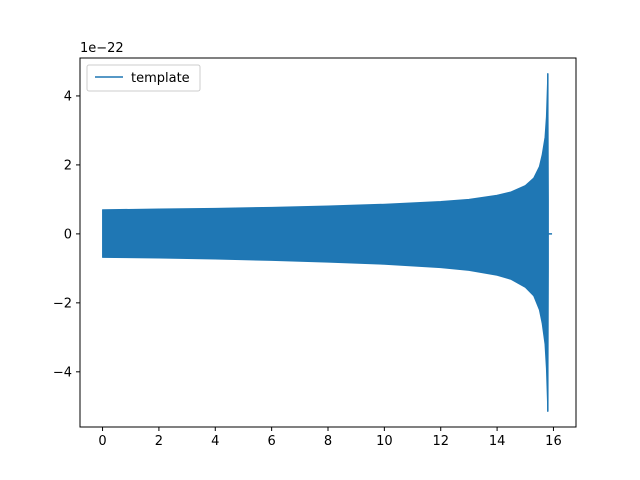 The image size is (640, 480). What do you see at coordinates (62, 303) in the screenshot?
I see `y-tick-label: −2` at bounding box center [62, 303].